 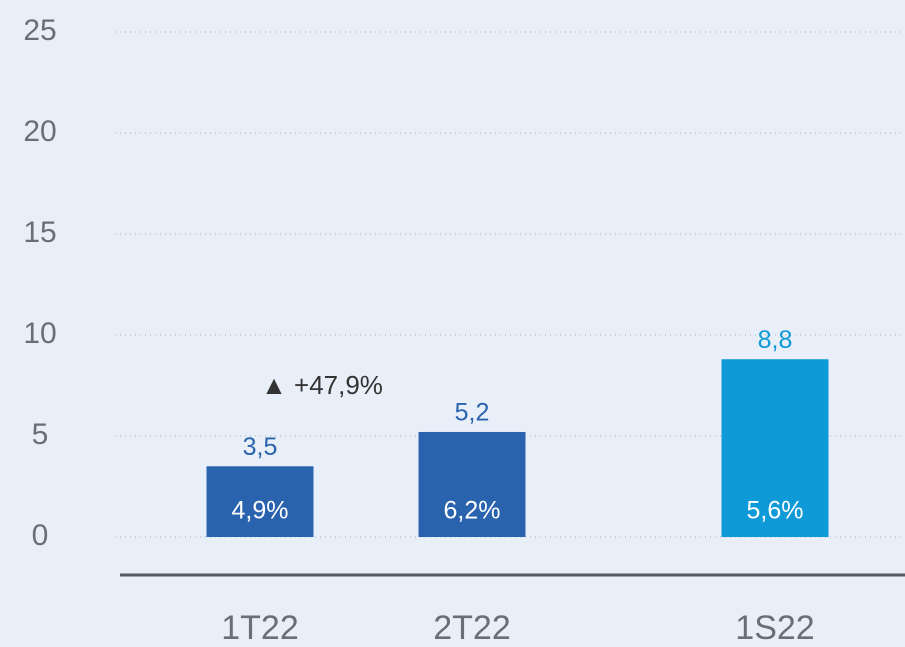 What do you see at coordinates (775, 511) in the screenshot?
I see `inner-label: 5,6%` at bounding box center [775, 511].